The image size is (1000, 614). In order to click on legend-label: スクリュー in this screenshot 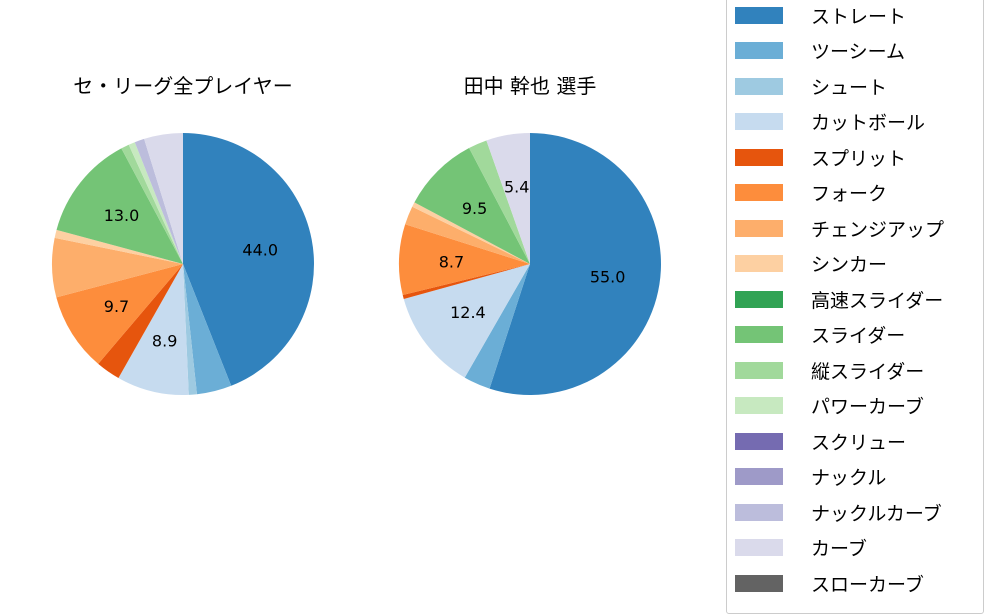, I will do `click(859, 442)`.